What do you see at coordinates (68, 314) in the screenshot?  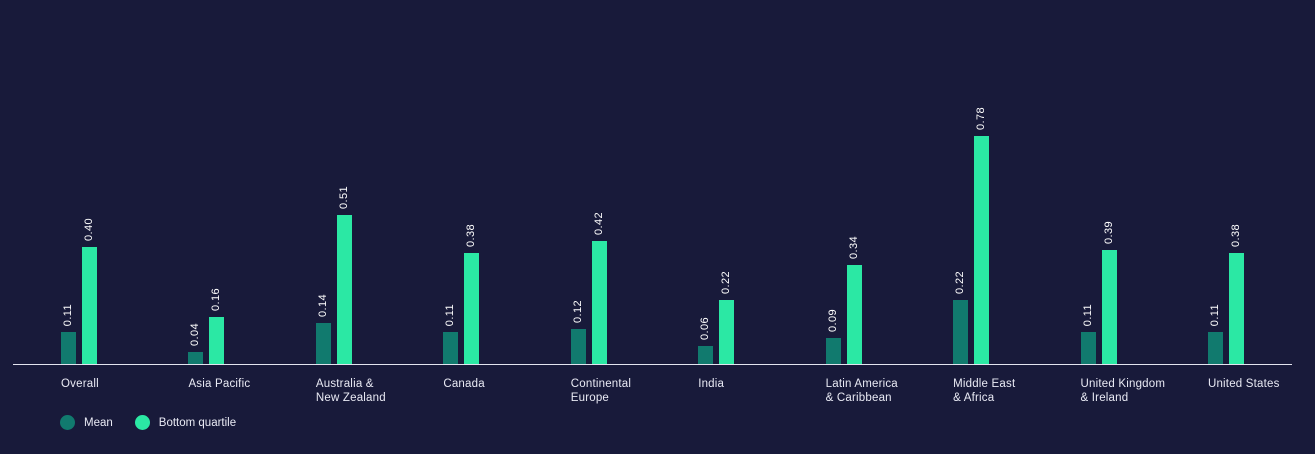 I see `value-label-mean-1: 0.11` at bounding box center [68, 314].